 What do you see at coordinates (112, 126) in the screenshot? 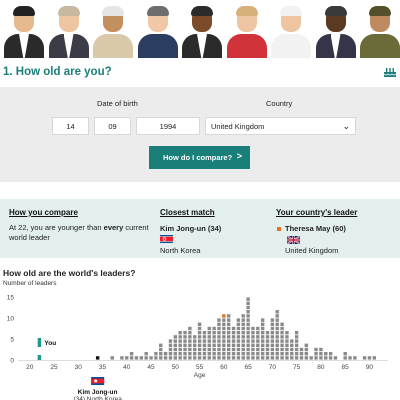
I see `month-input: 09` at bounding box center [112, 126].